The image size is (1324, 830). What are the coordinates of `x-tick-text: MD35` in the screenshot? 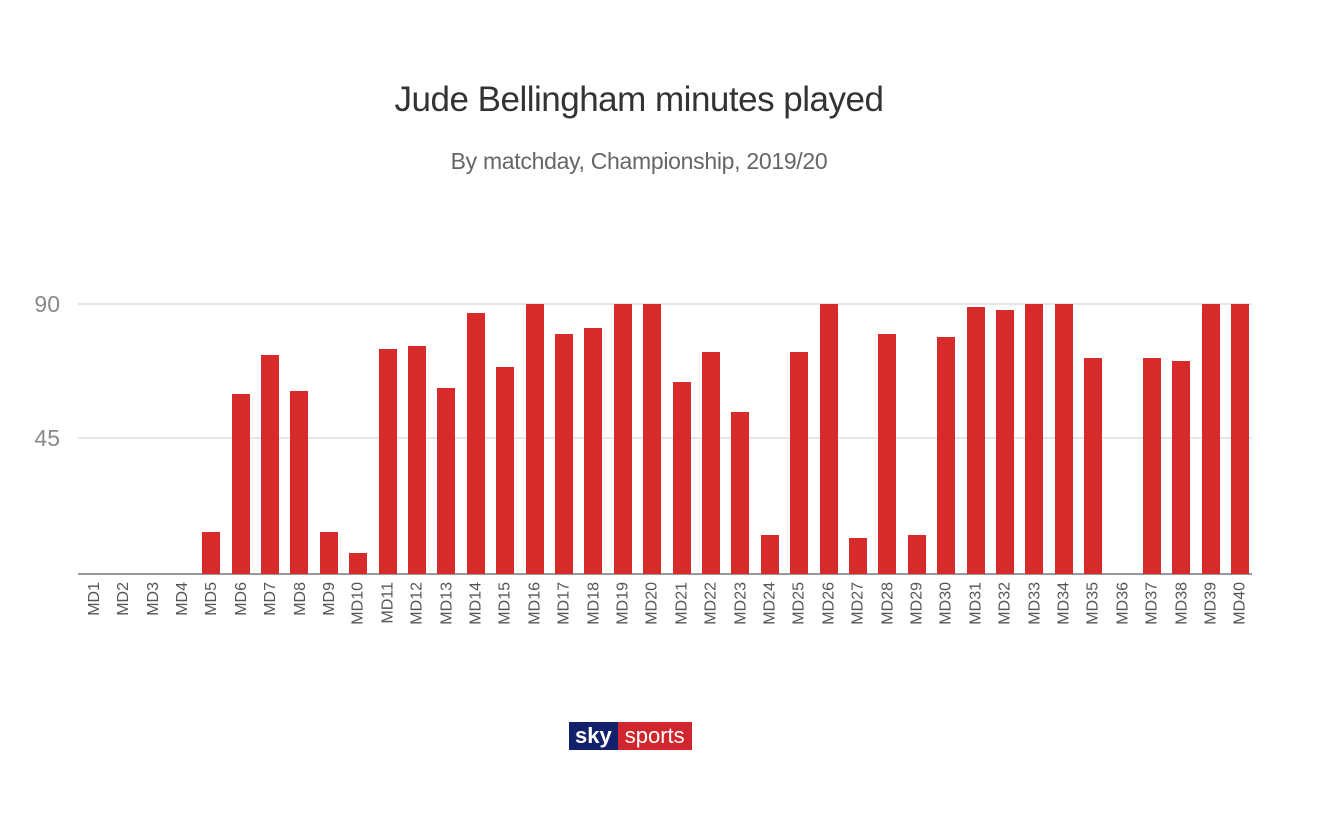 It's located at (1094, 603).